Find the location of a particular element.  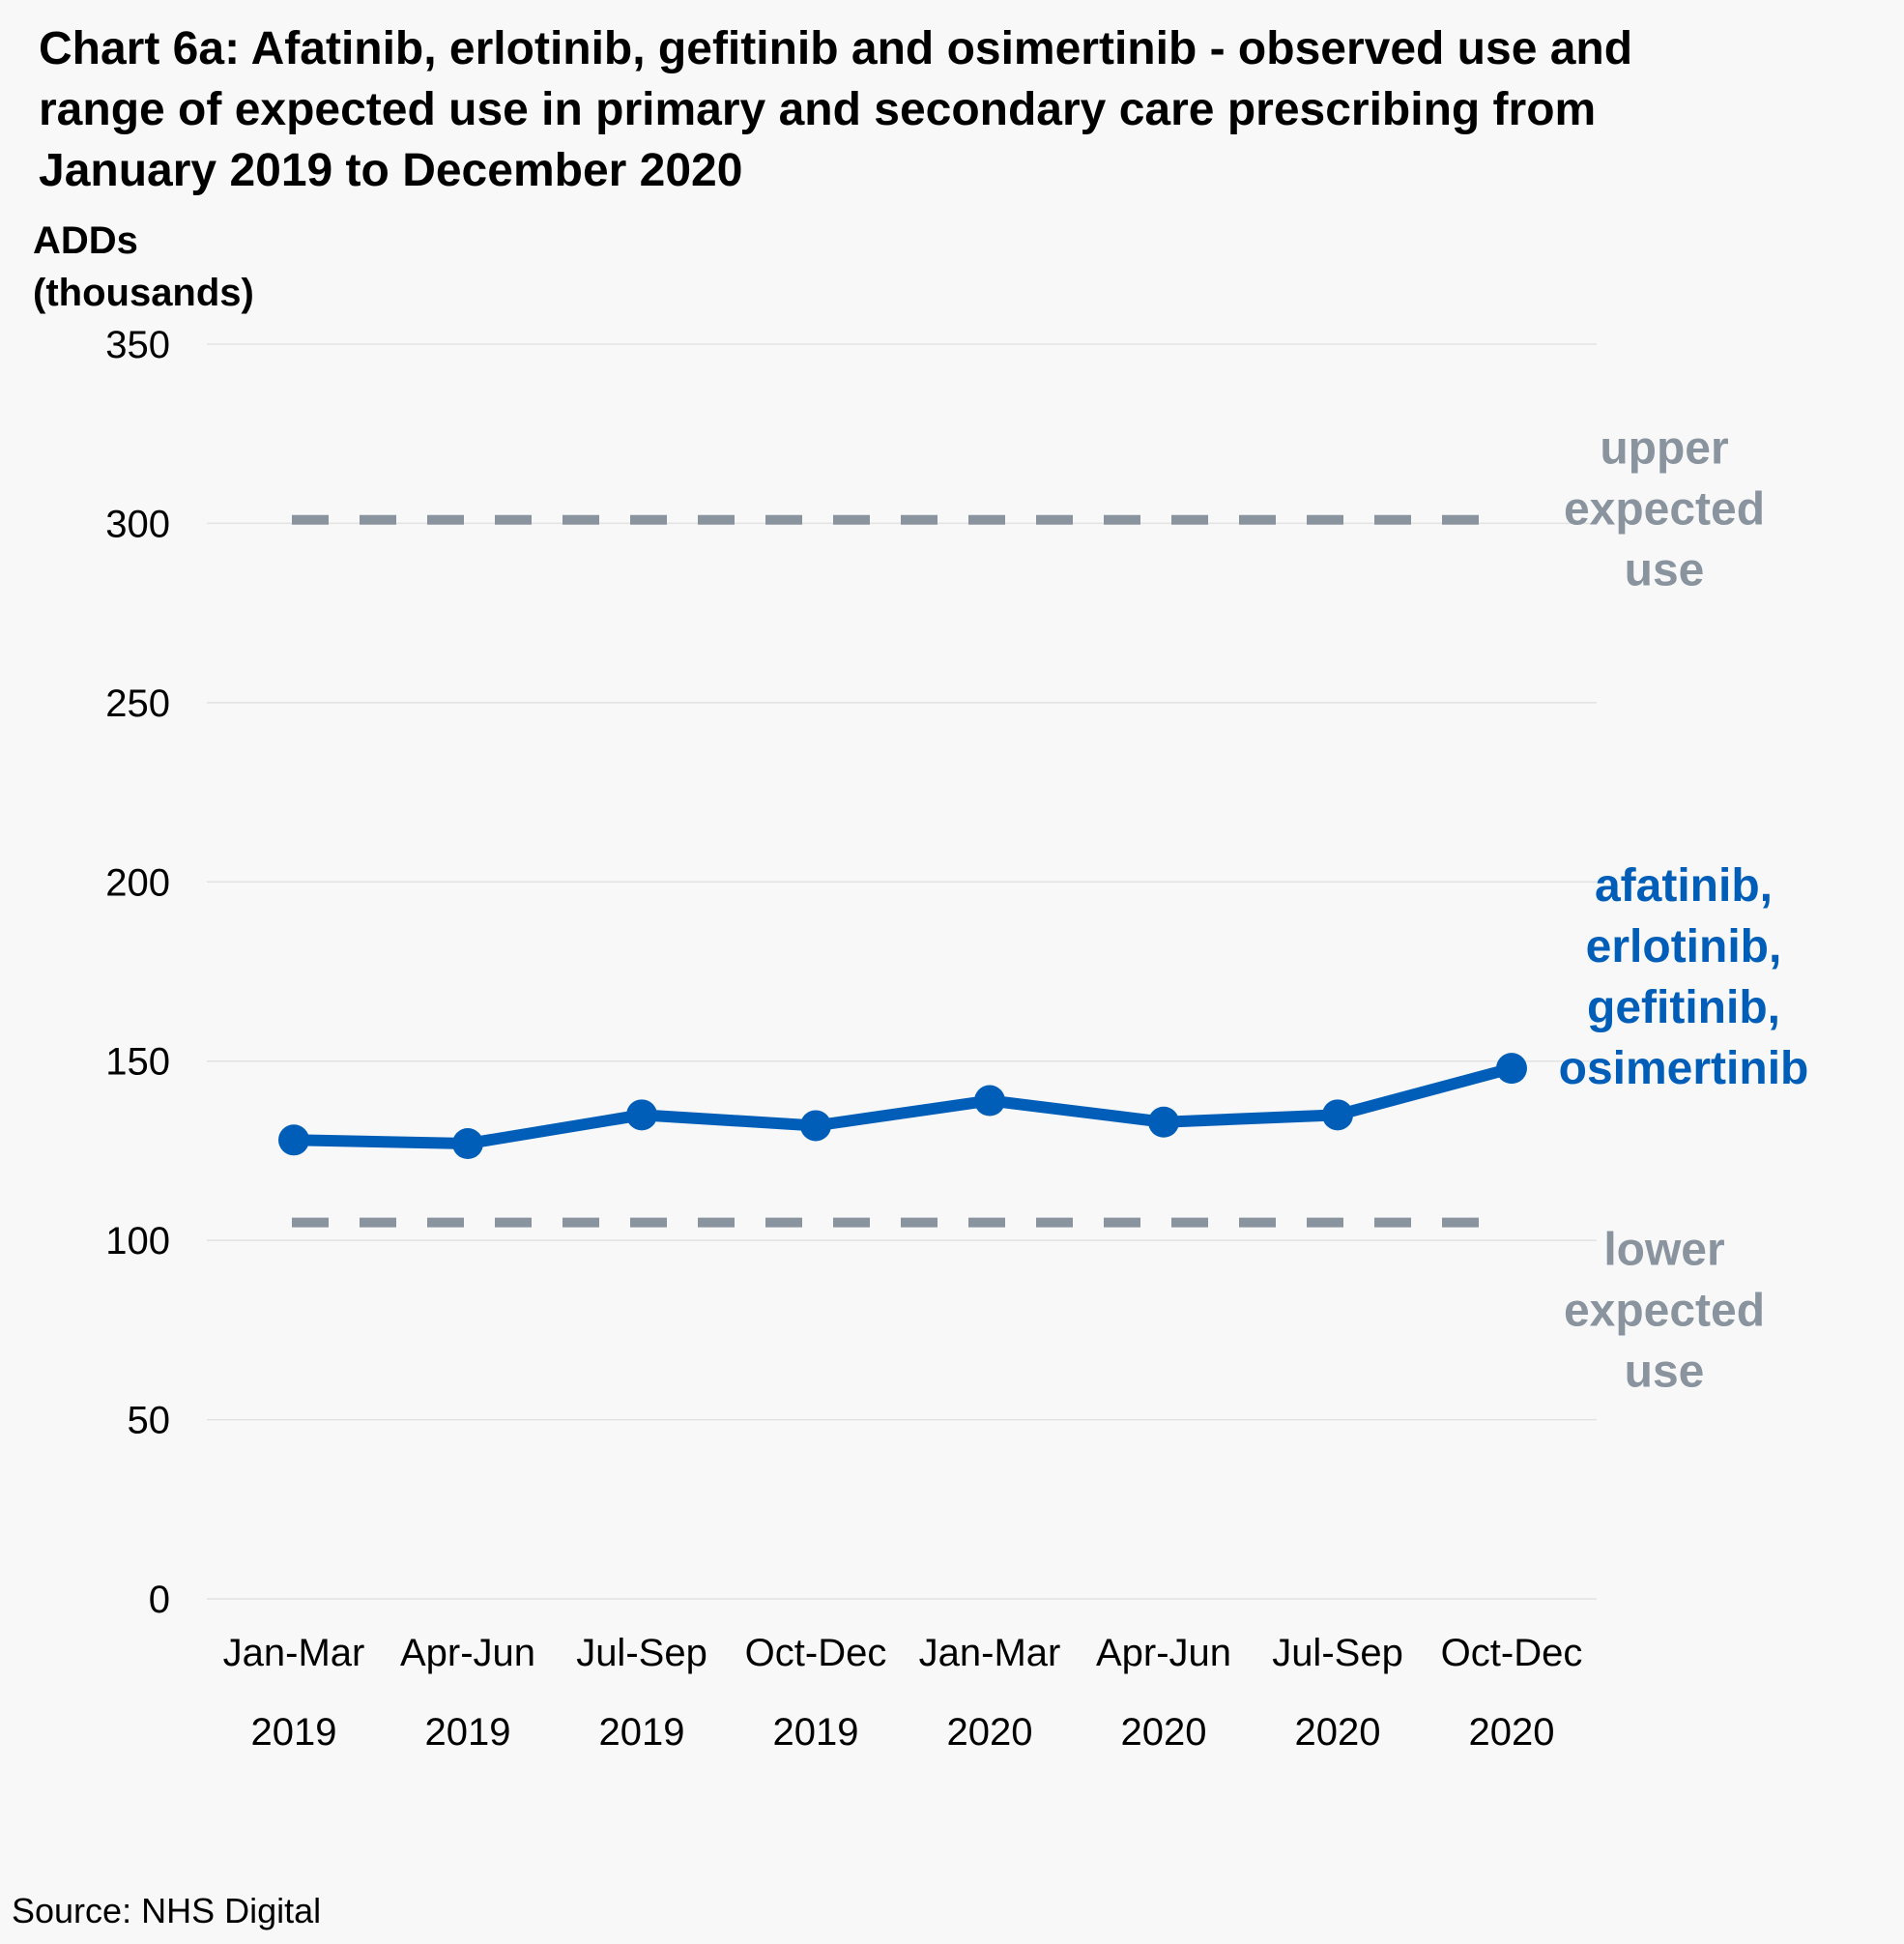

series-label: gefitinib, is located at coordinates (1684, 1007).